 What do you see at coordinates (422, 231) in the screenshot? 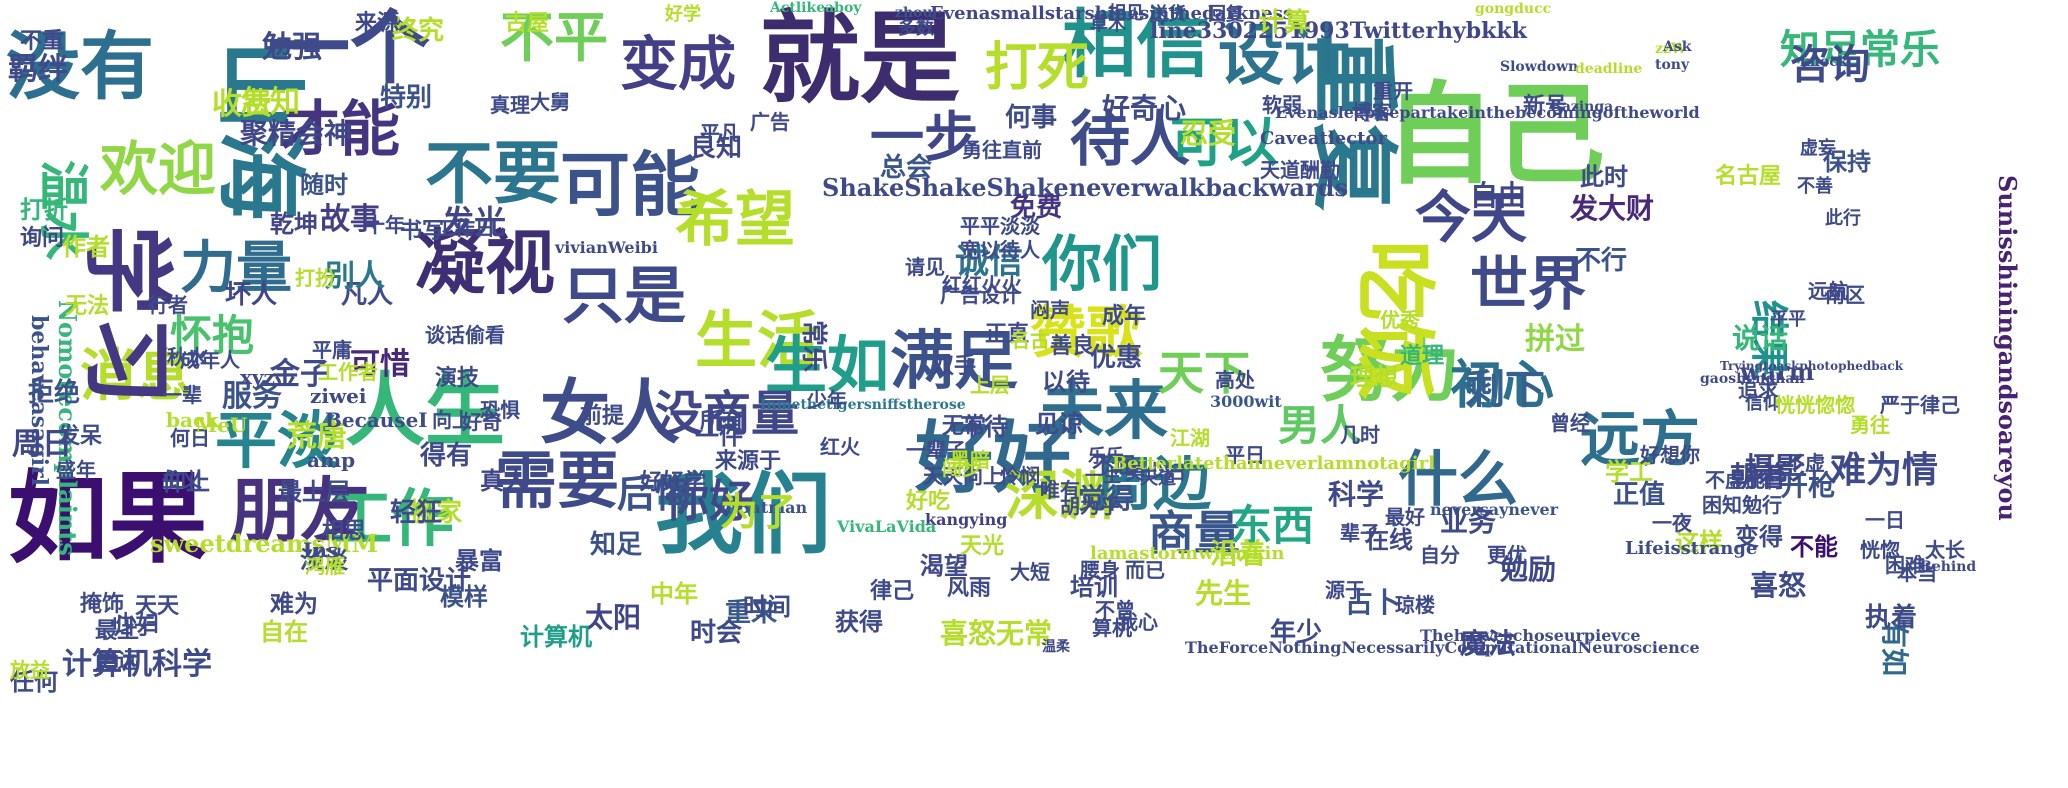
I see `cloud-word: 书写` at bounding box center [422, 231].